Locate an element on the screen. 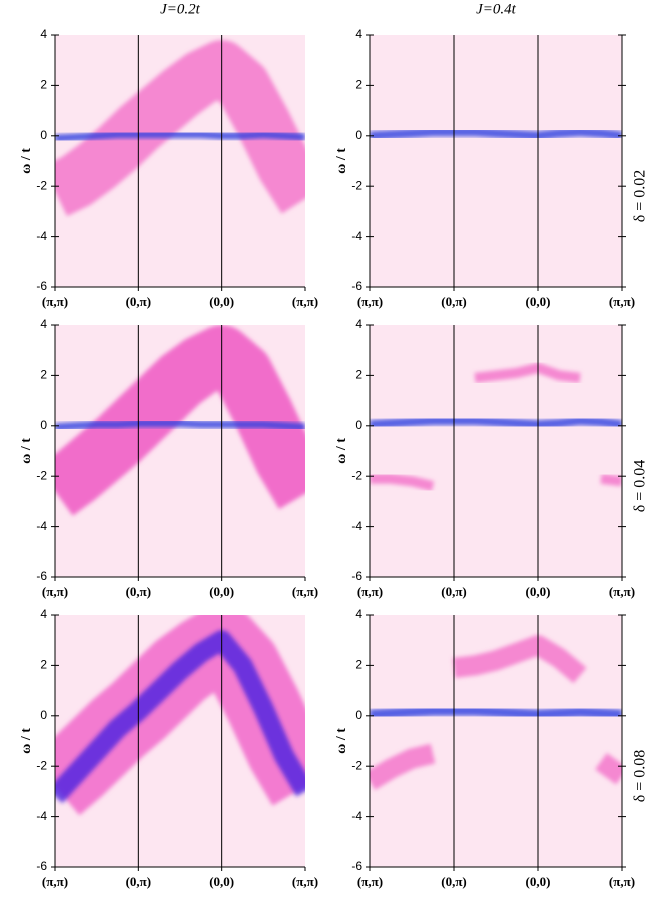 The width and height of the screenshot is (648, 898). panel-title: J=0.4t is located at coordinates (496, 9).